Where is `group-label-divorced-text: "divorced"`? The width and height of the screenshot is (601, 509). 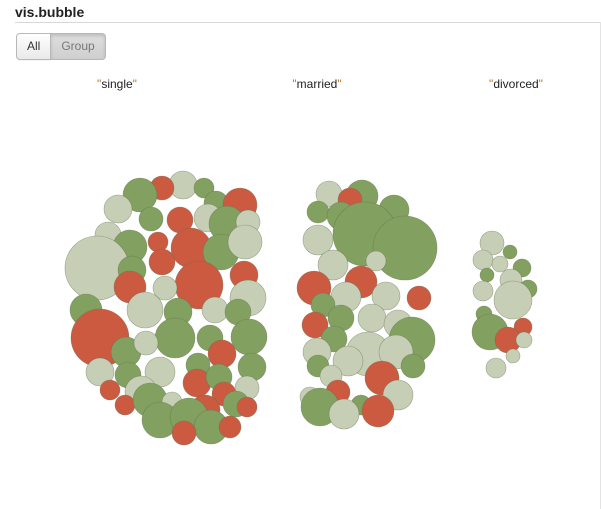 group-label-divorced-text: "divorced" is located at coordinates (516, 84).